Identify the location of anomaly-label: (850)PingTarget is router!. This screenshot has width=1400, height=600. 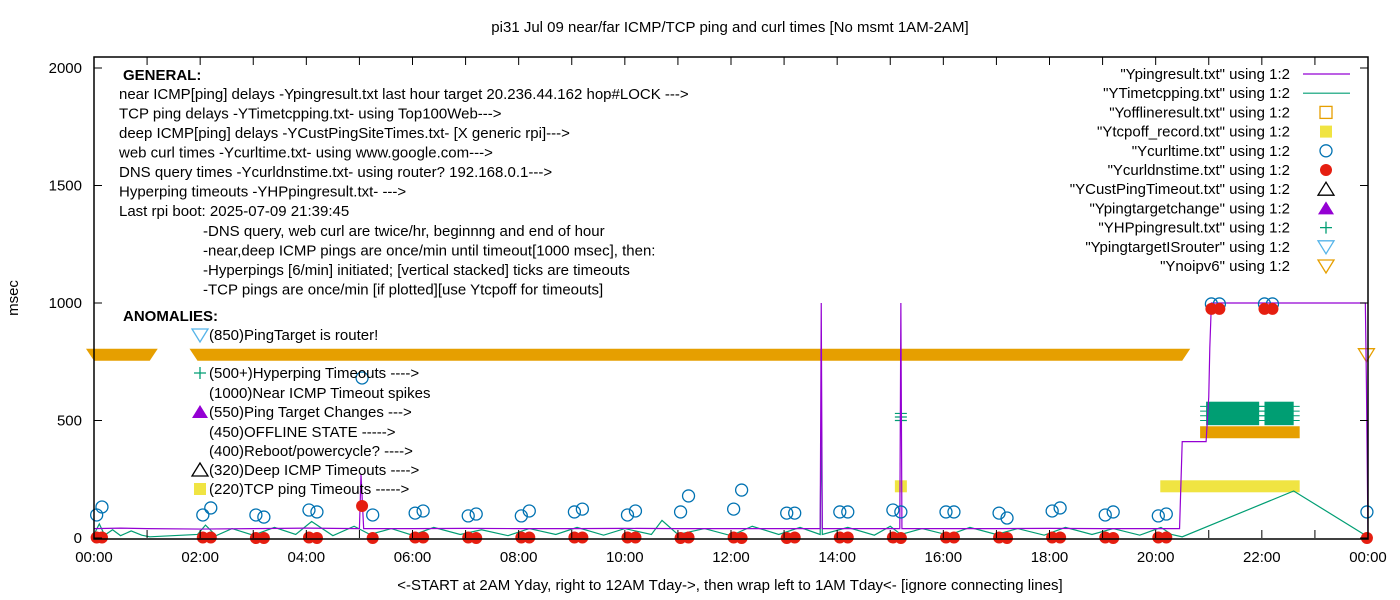
(293, 335).